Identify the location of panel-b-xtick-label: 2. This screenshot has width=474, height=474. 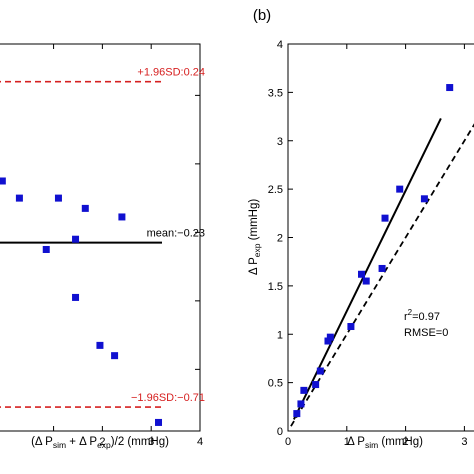
(406, 442).